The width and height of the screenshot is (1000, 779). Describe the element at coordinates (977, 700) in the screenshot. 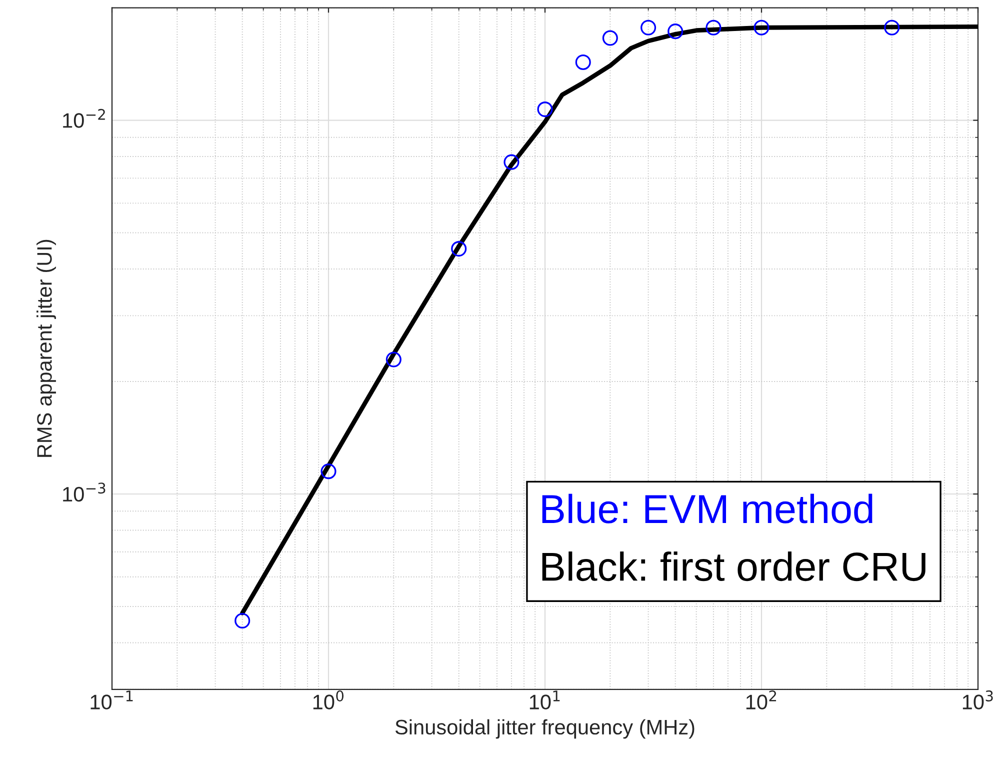

I see `x-tick-label: 10$^{3}$` at that location.